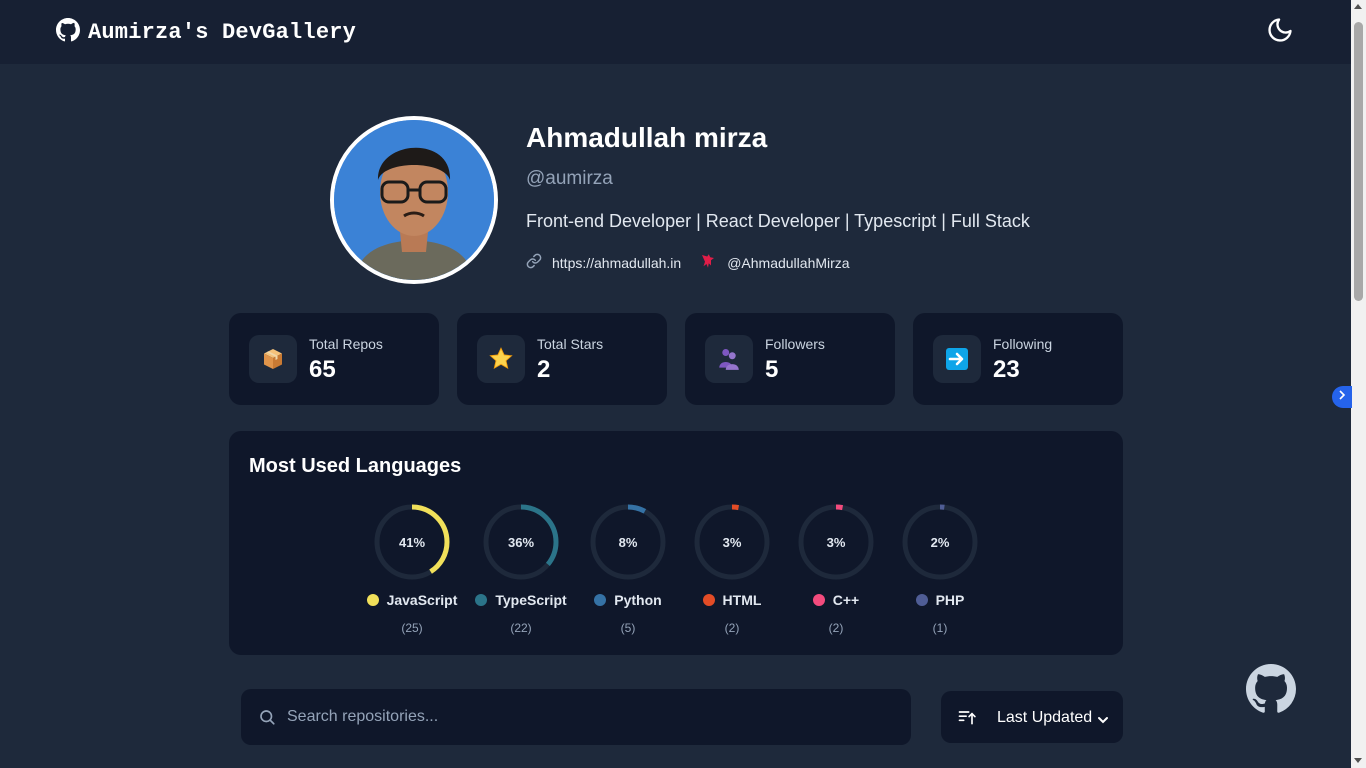 This screenshot has height=768, width=1366. I want to click on language-percent: 8%, so click(628, 542).